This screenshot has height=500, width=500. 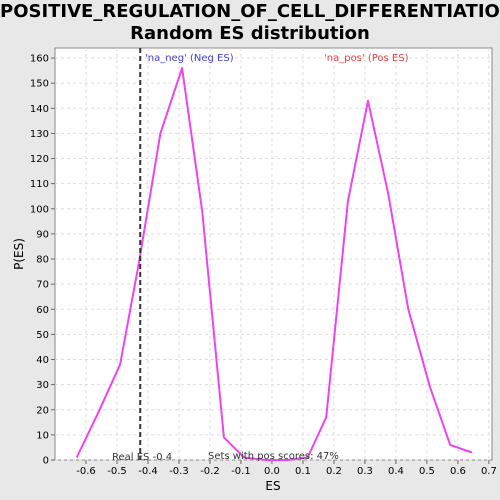 What do you see at coordinates (46, 461) in the screenshot?
I see `y-tick-label: 0` at bounding box center [46, 461].